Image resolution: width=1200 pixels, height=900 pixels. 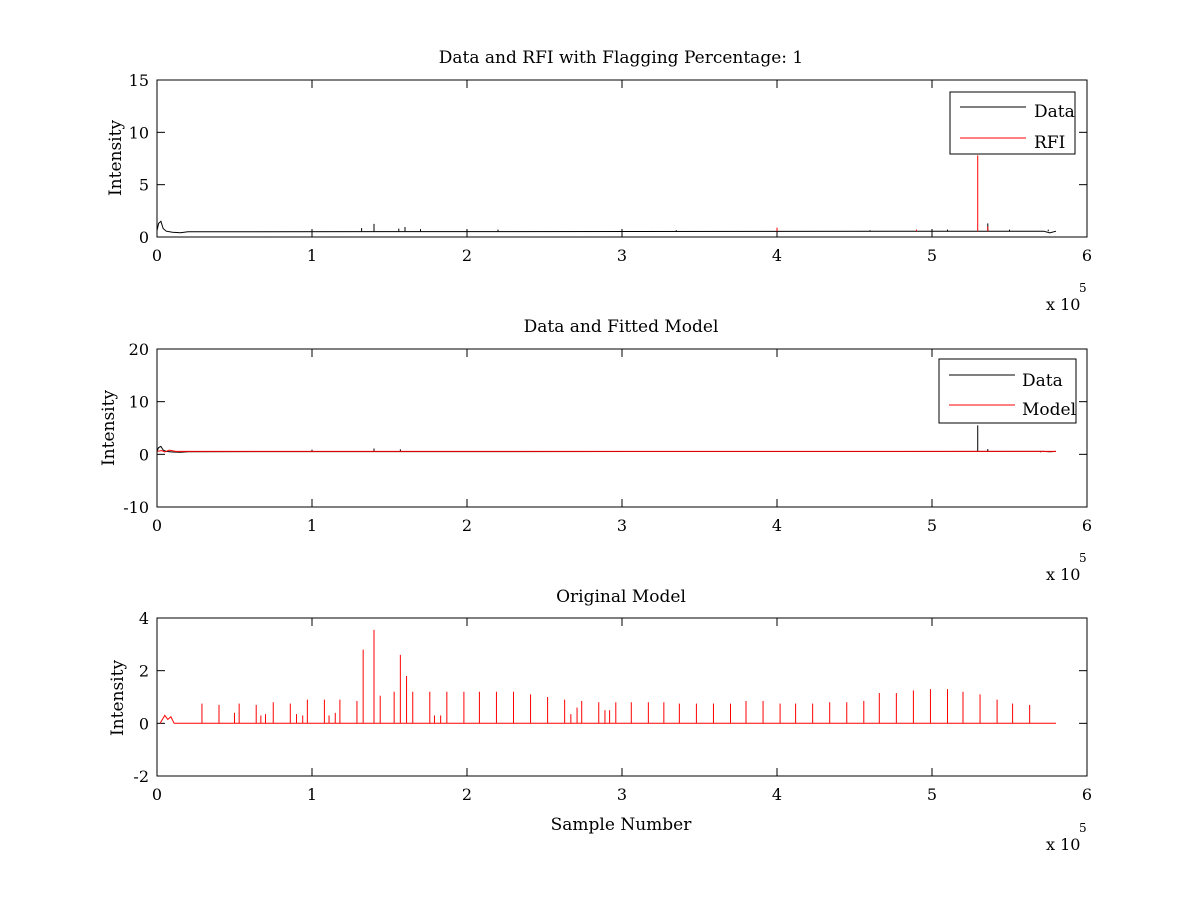 I want to click on series-line-data, so click(x=606, y=227).